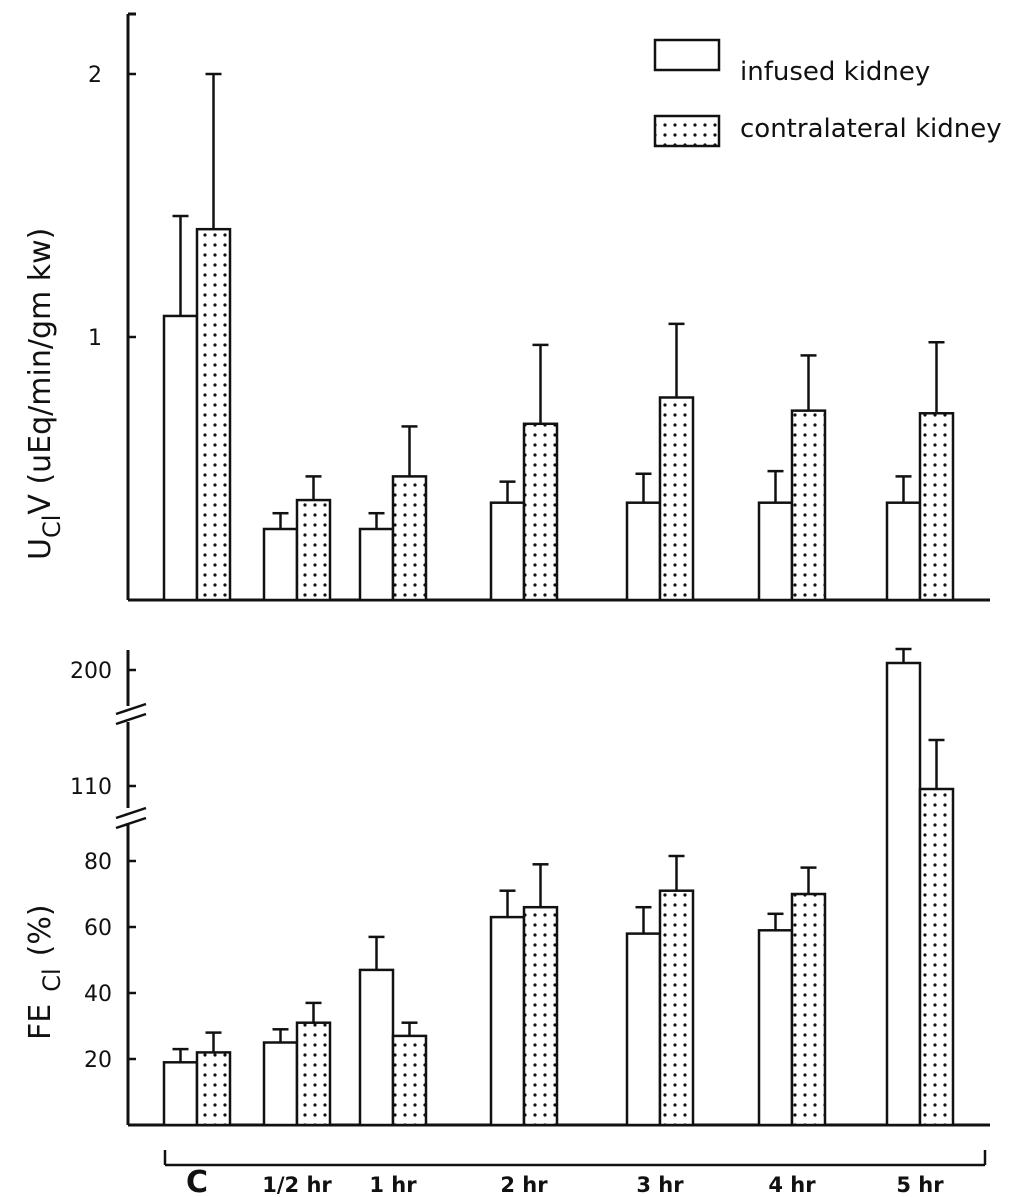 This screenshot has width=1024, height=1197. What do you see at coordinates (98, 862) in the screenshot?
I see `bottom-y-tick-label-3: 80` at bounding box center [98, 862].